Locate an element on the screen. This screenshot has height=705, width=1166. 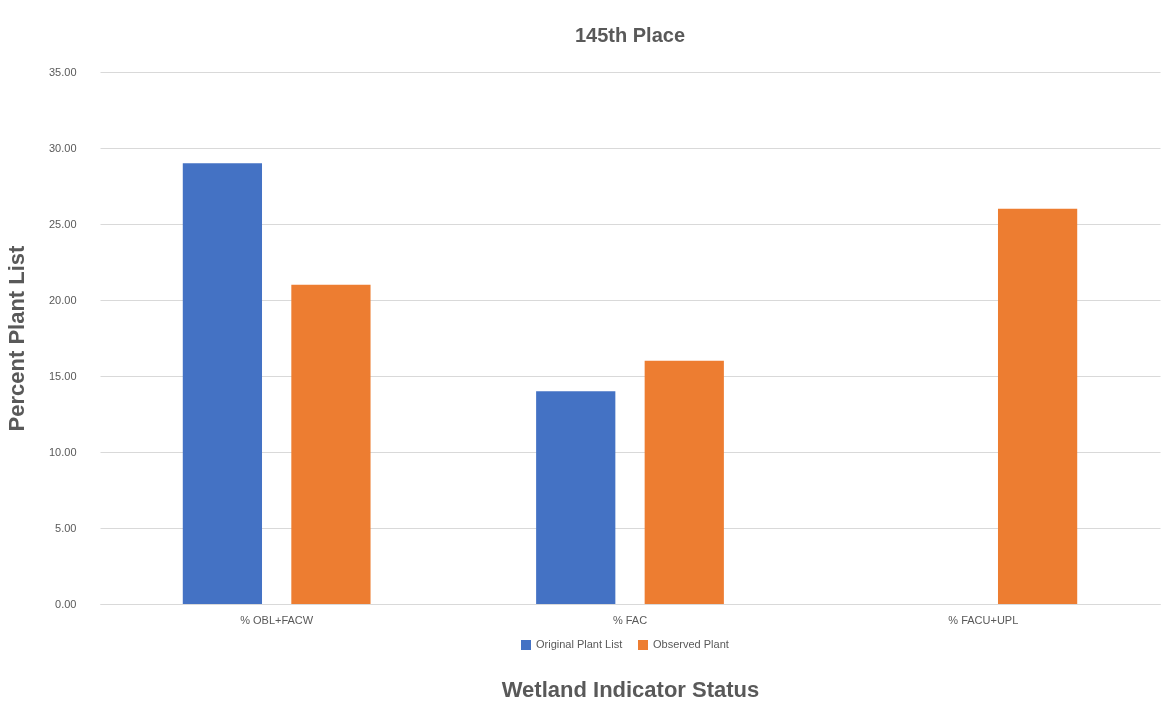
y-tick-label: 5.00 is located at coordinates (66, 527).